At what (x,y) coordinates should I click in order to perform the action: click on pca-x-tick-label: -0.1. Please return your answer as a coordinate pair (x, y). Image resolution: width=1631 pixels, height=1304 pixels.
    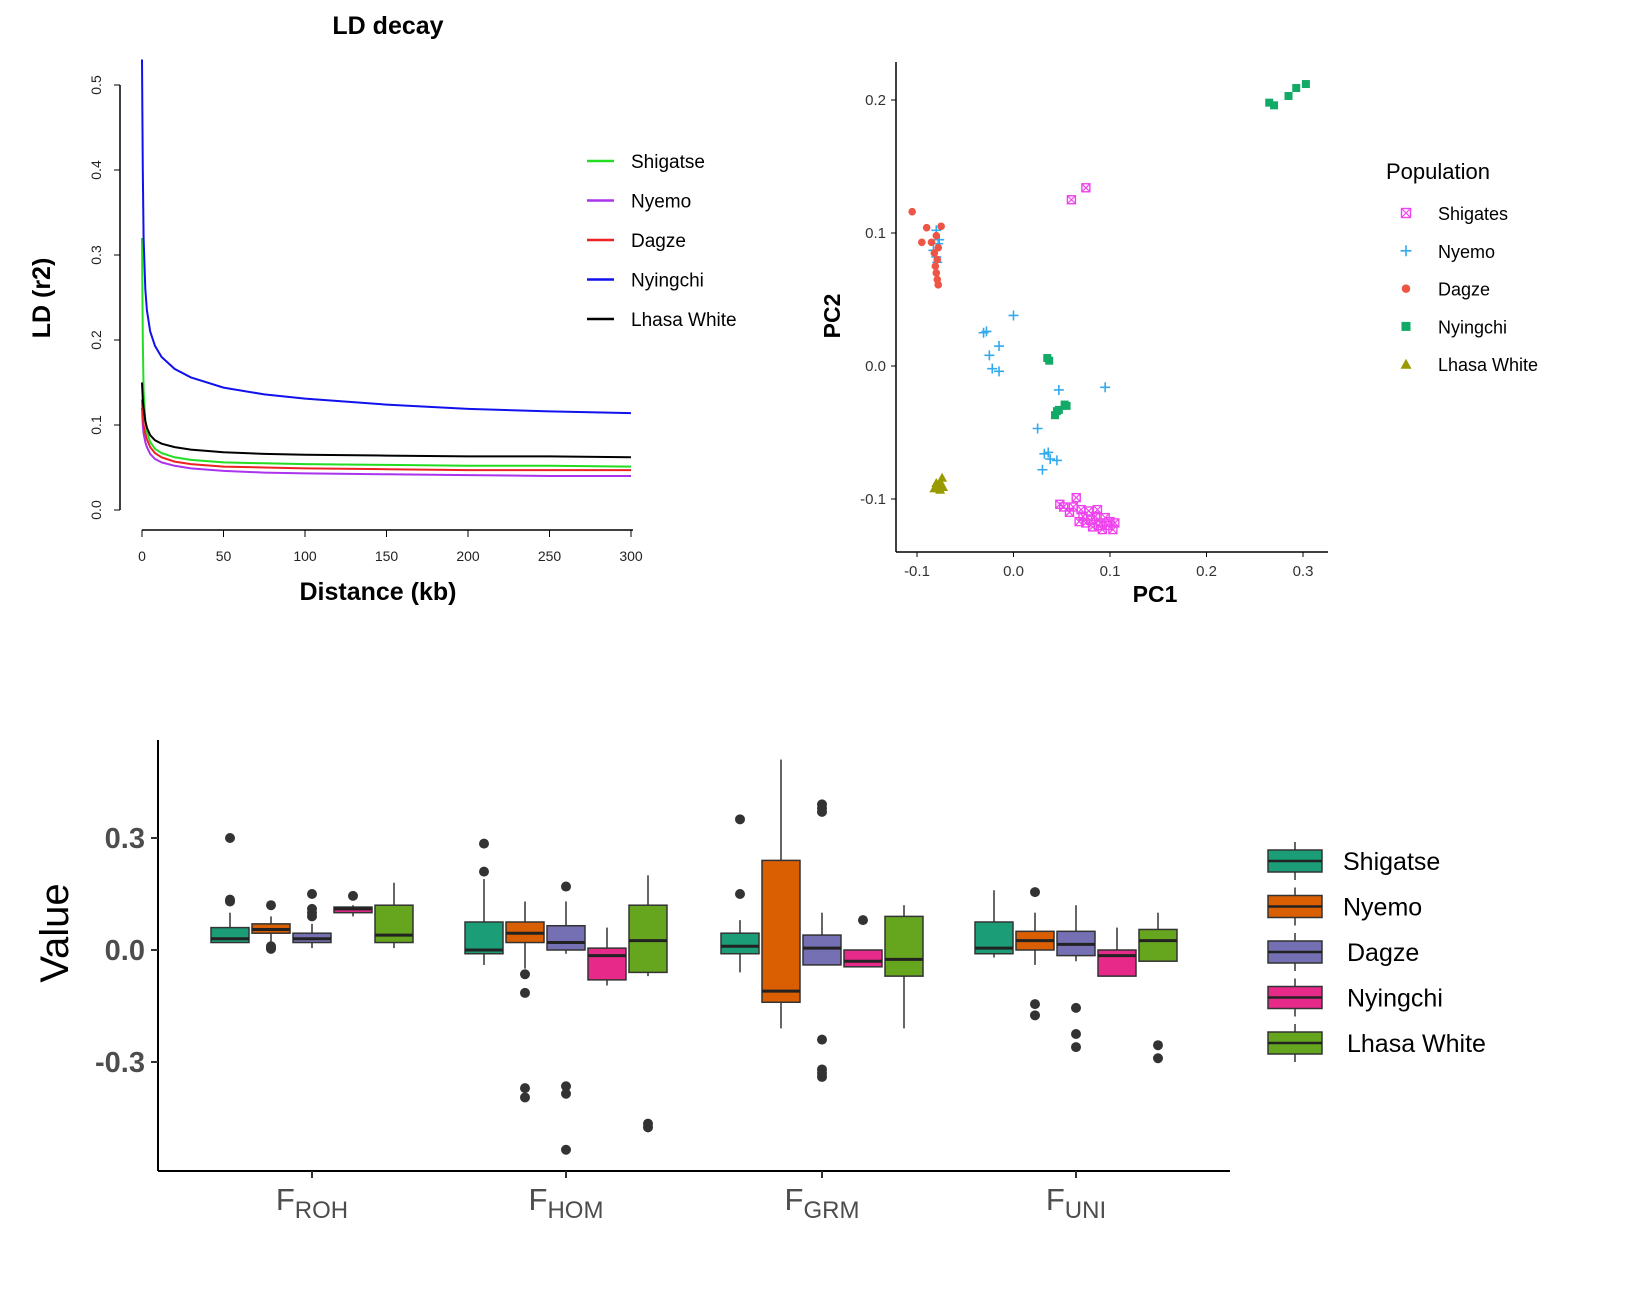
    Looking at the image, I should click on (917, 571).